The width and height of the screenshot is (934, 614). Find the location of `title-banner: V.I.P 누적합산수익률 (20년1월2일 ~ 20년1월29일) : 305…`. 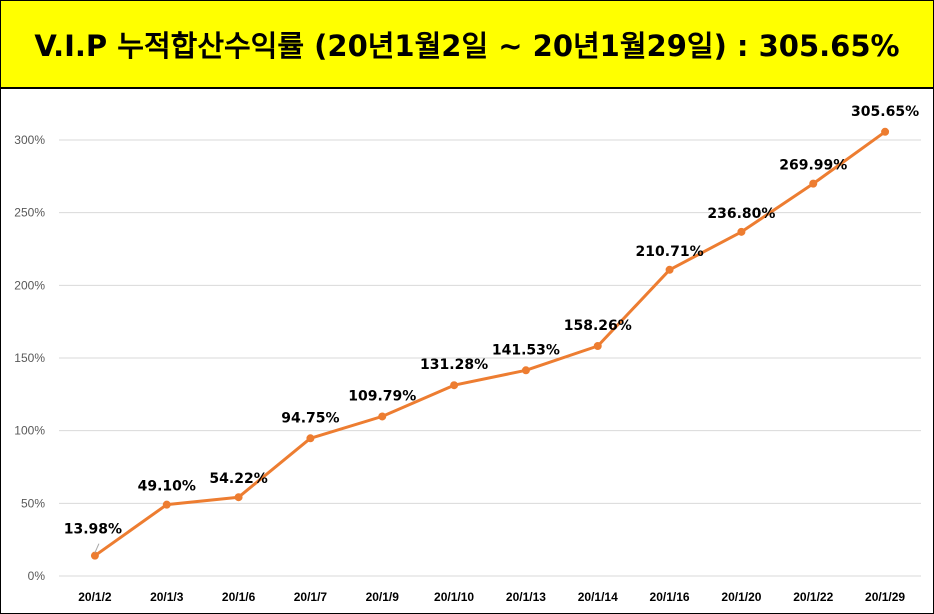

title-banner: V.I.P 누적합산수익률 (20년1월2일 ~ 20년1월29일) : 305… is located at coordinates (467, 45).